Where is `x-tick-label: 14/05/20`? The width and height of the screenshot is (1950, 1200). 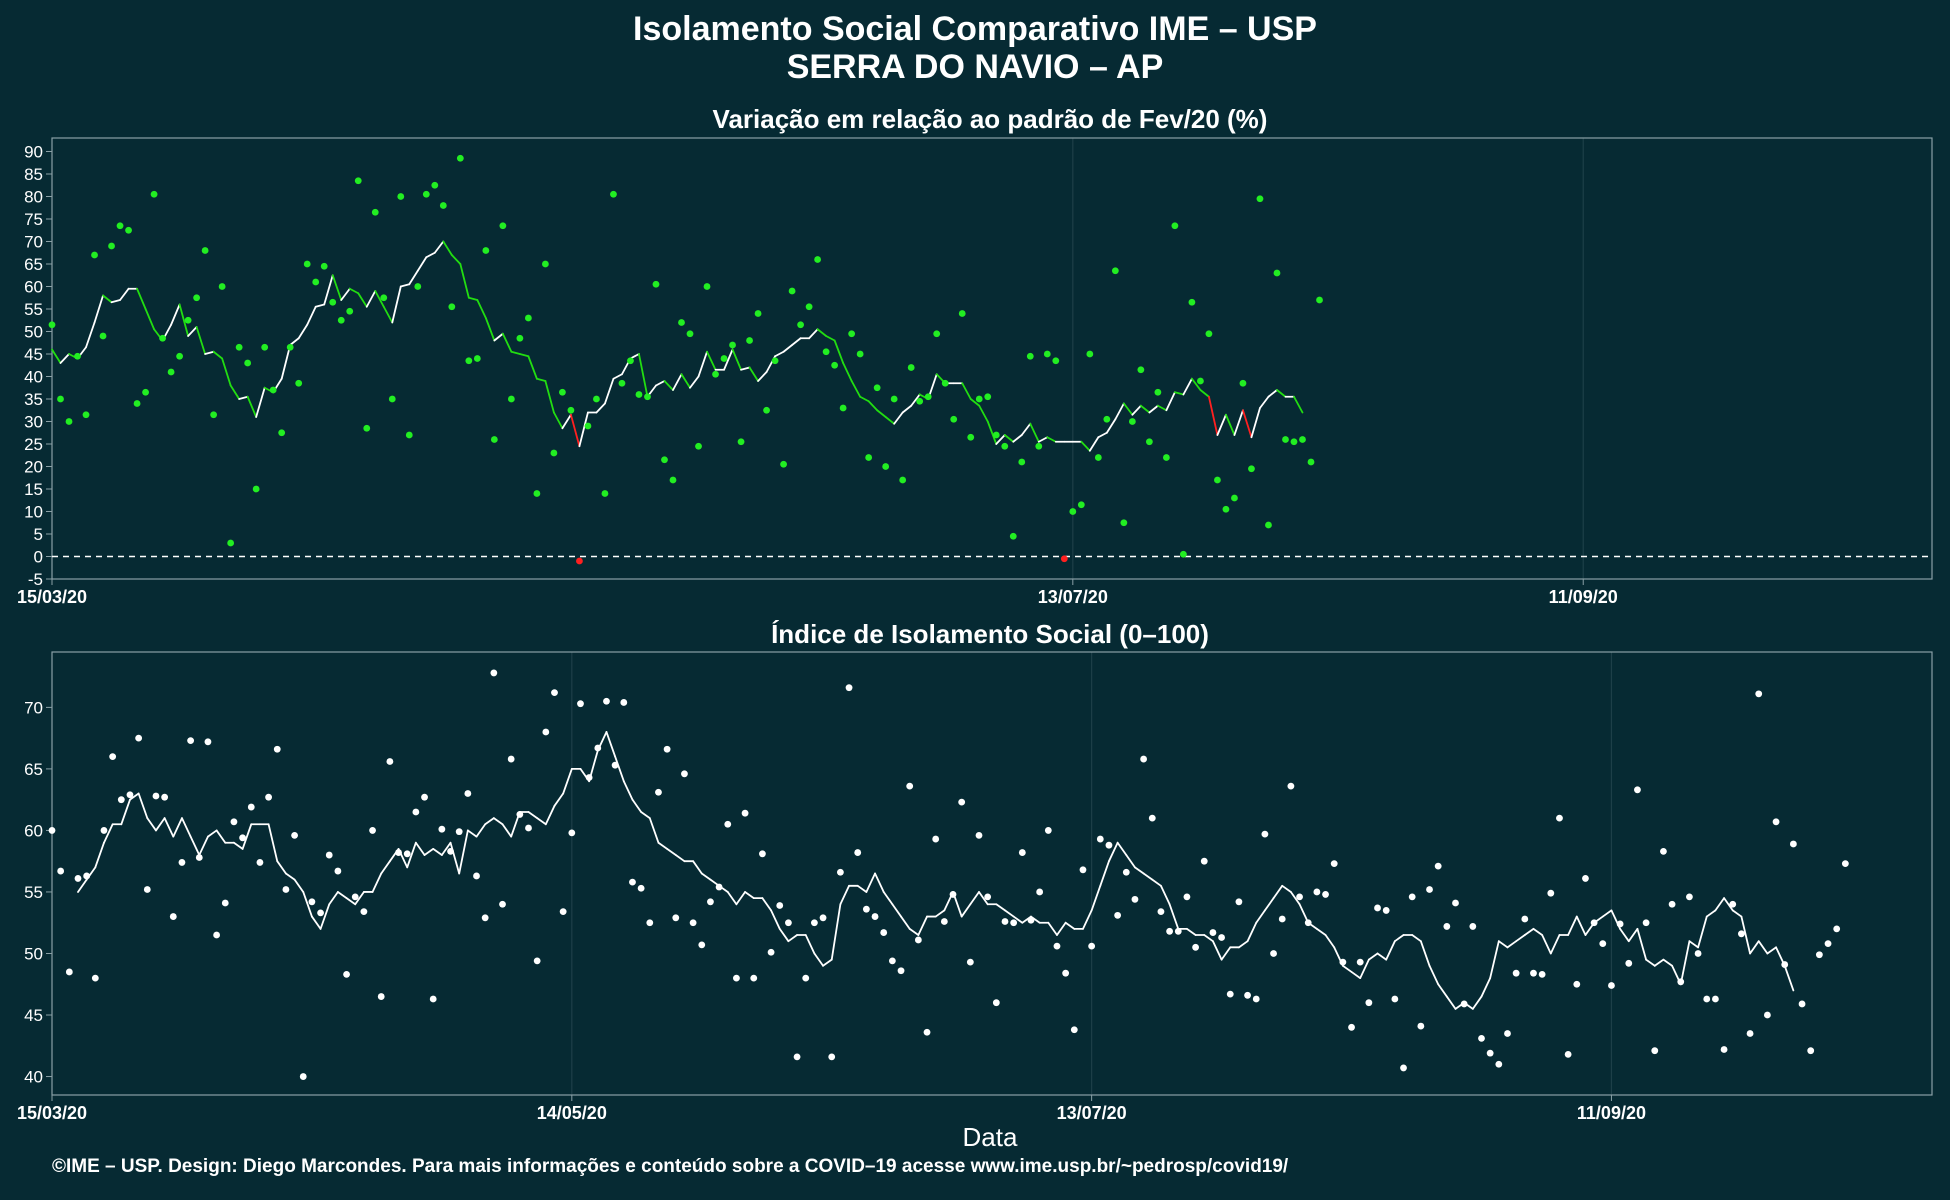 x-tick-label: 14/05/20 is located at coordinates (572, 1113).